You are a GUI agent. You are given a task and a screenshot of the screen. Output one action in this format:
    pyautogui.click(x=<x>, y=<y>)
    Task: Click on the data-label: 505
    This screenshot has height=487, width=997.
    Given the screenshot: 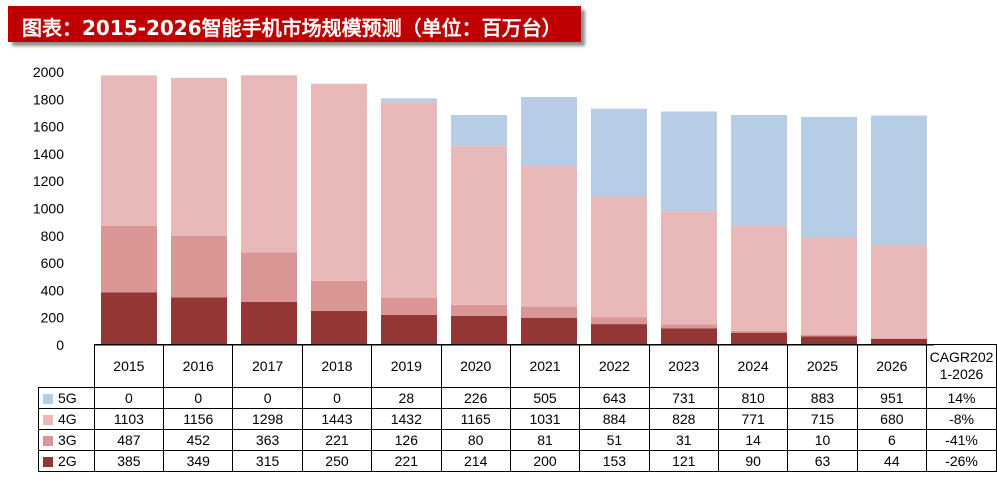 What is the action you would take?
    pyautogui.click(x=545, y=398)
    